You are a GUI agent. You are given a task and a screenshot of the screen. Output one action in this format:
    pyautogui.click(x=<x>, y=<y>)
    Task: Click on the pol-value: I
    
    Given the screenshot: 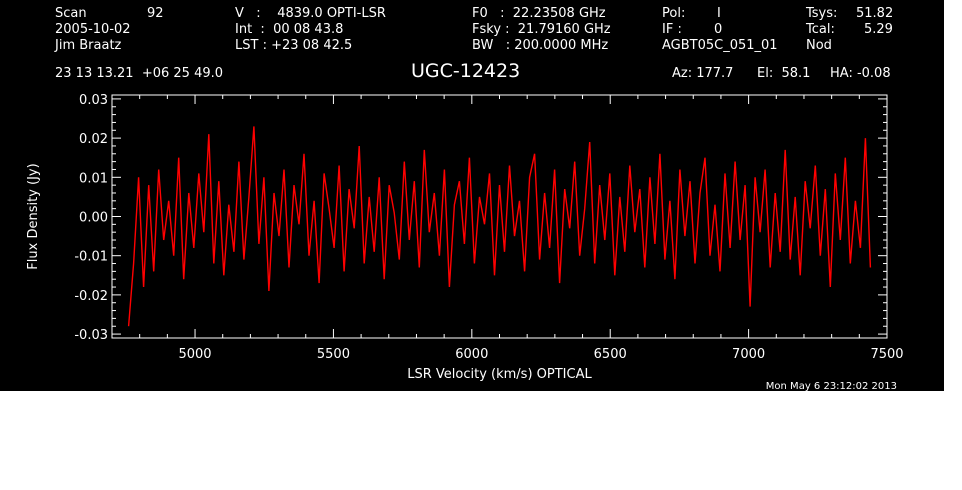 What is the action you would take?
    pyautogui.click(x=719, y=13)
    